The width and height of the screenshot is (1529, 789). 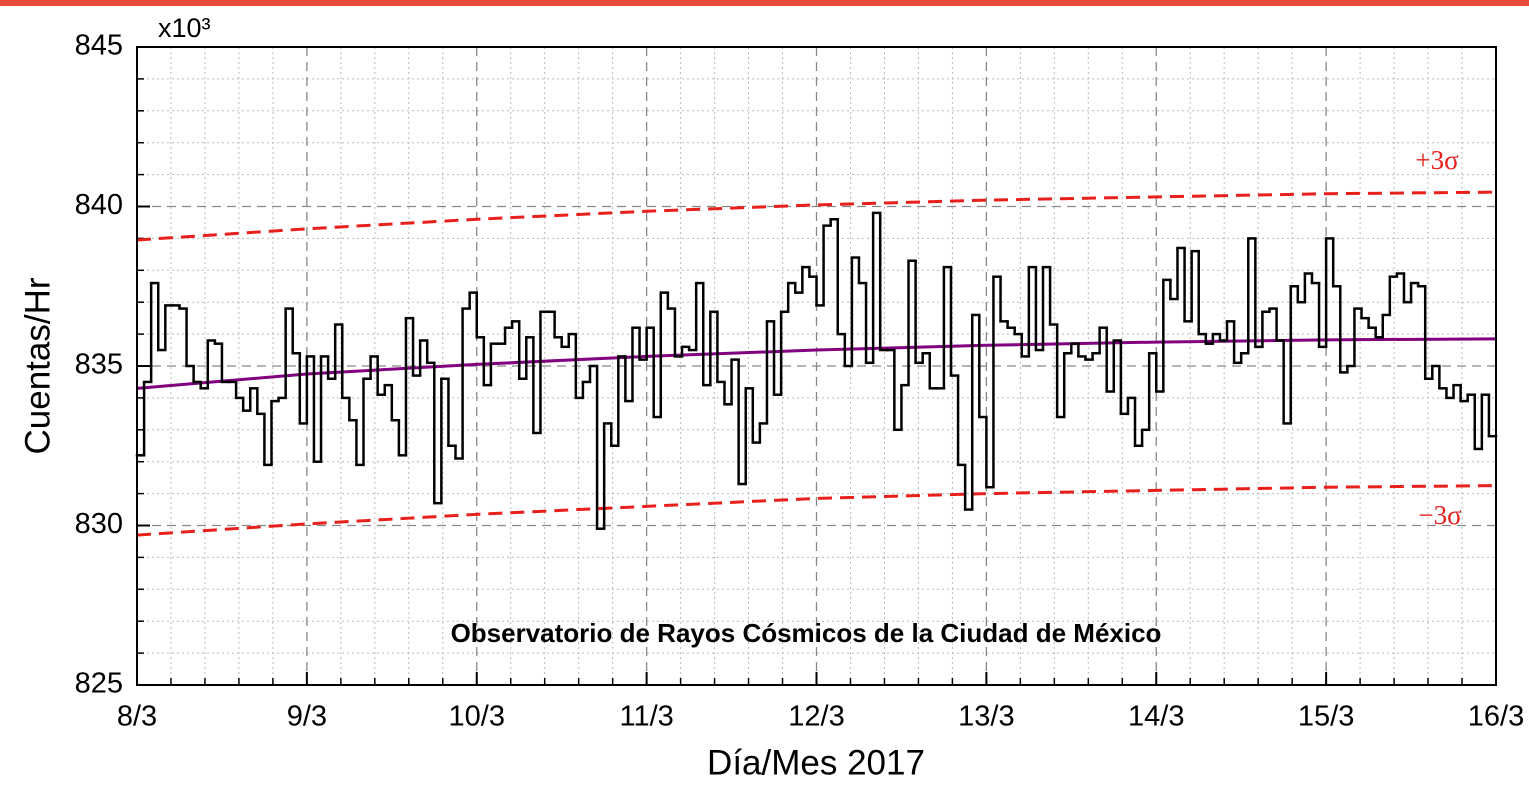 I want to click on y-tick-label: 835, so click(x=99, y=365).